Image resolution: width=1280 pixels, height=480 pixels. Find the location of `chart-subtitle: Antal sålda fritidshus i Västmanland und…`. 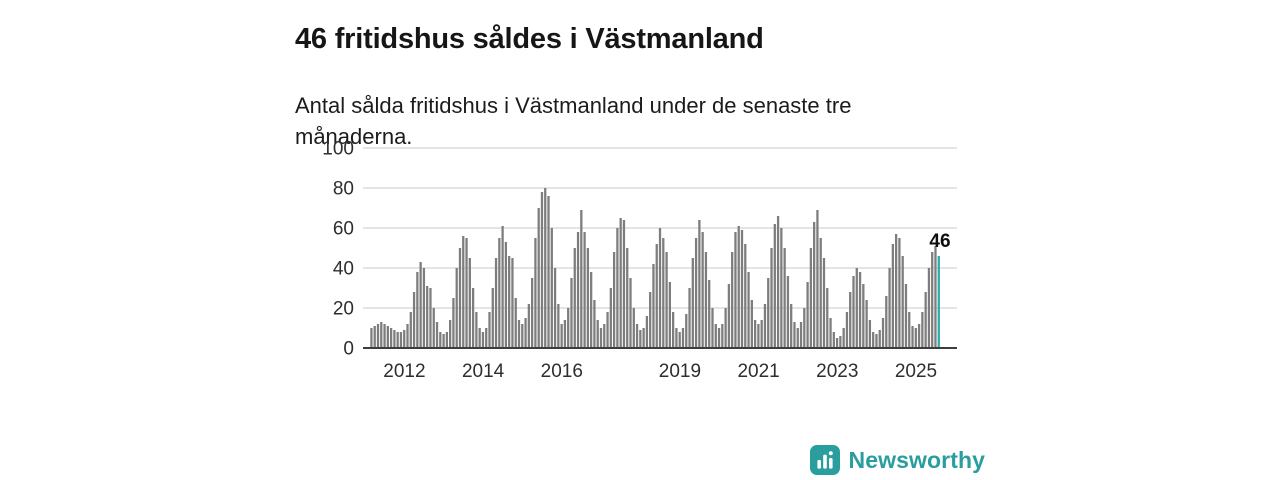

chart-subtitle: Antal sålda fritidshus i Västmanland und… is located at coordinates (573, 121).